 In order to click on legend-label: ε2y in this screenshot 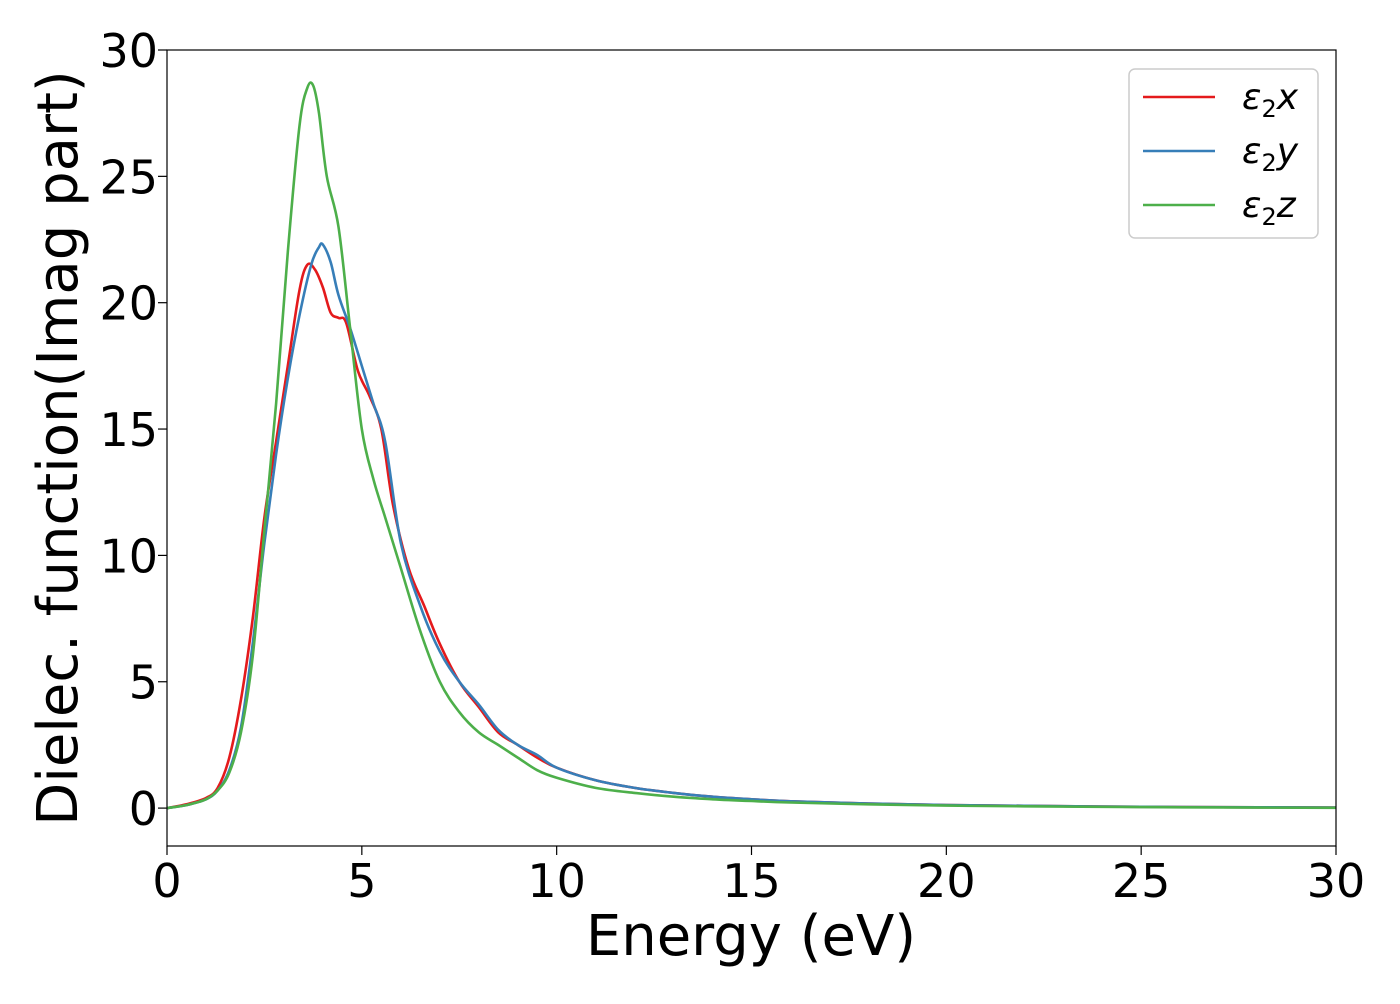, I will do `click(1270, 154)`.